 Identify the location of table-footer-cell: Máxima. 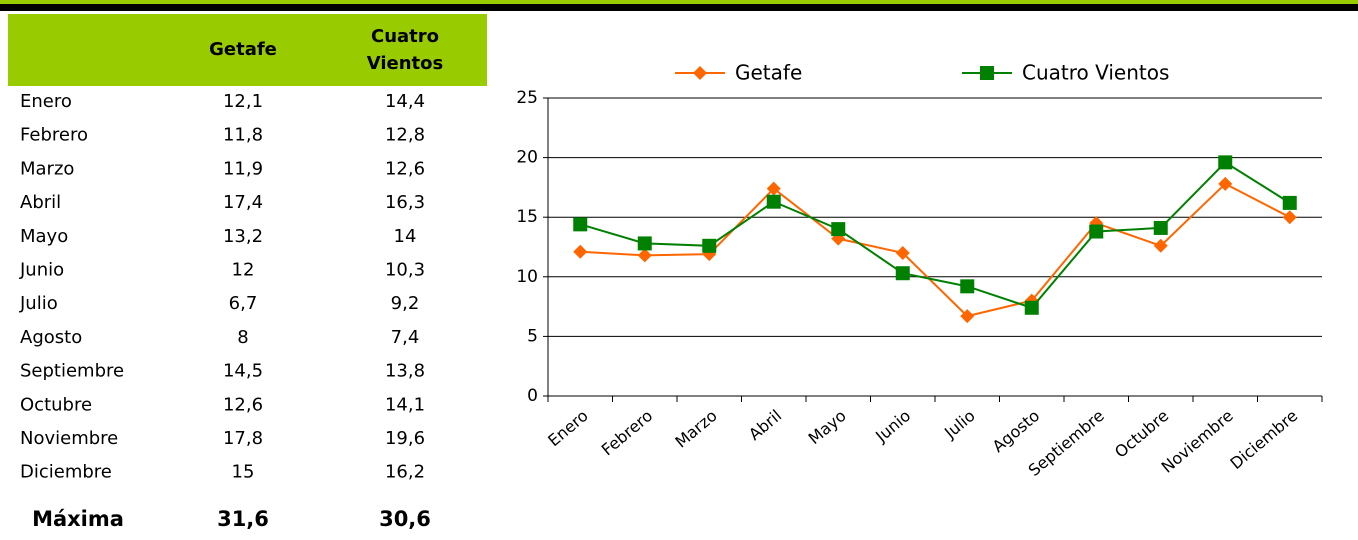
(78, 519).